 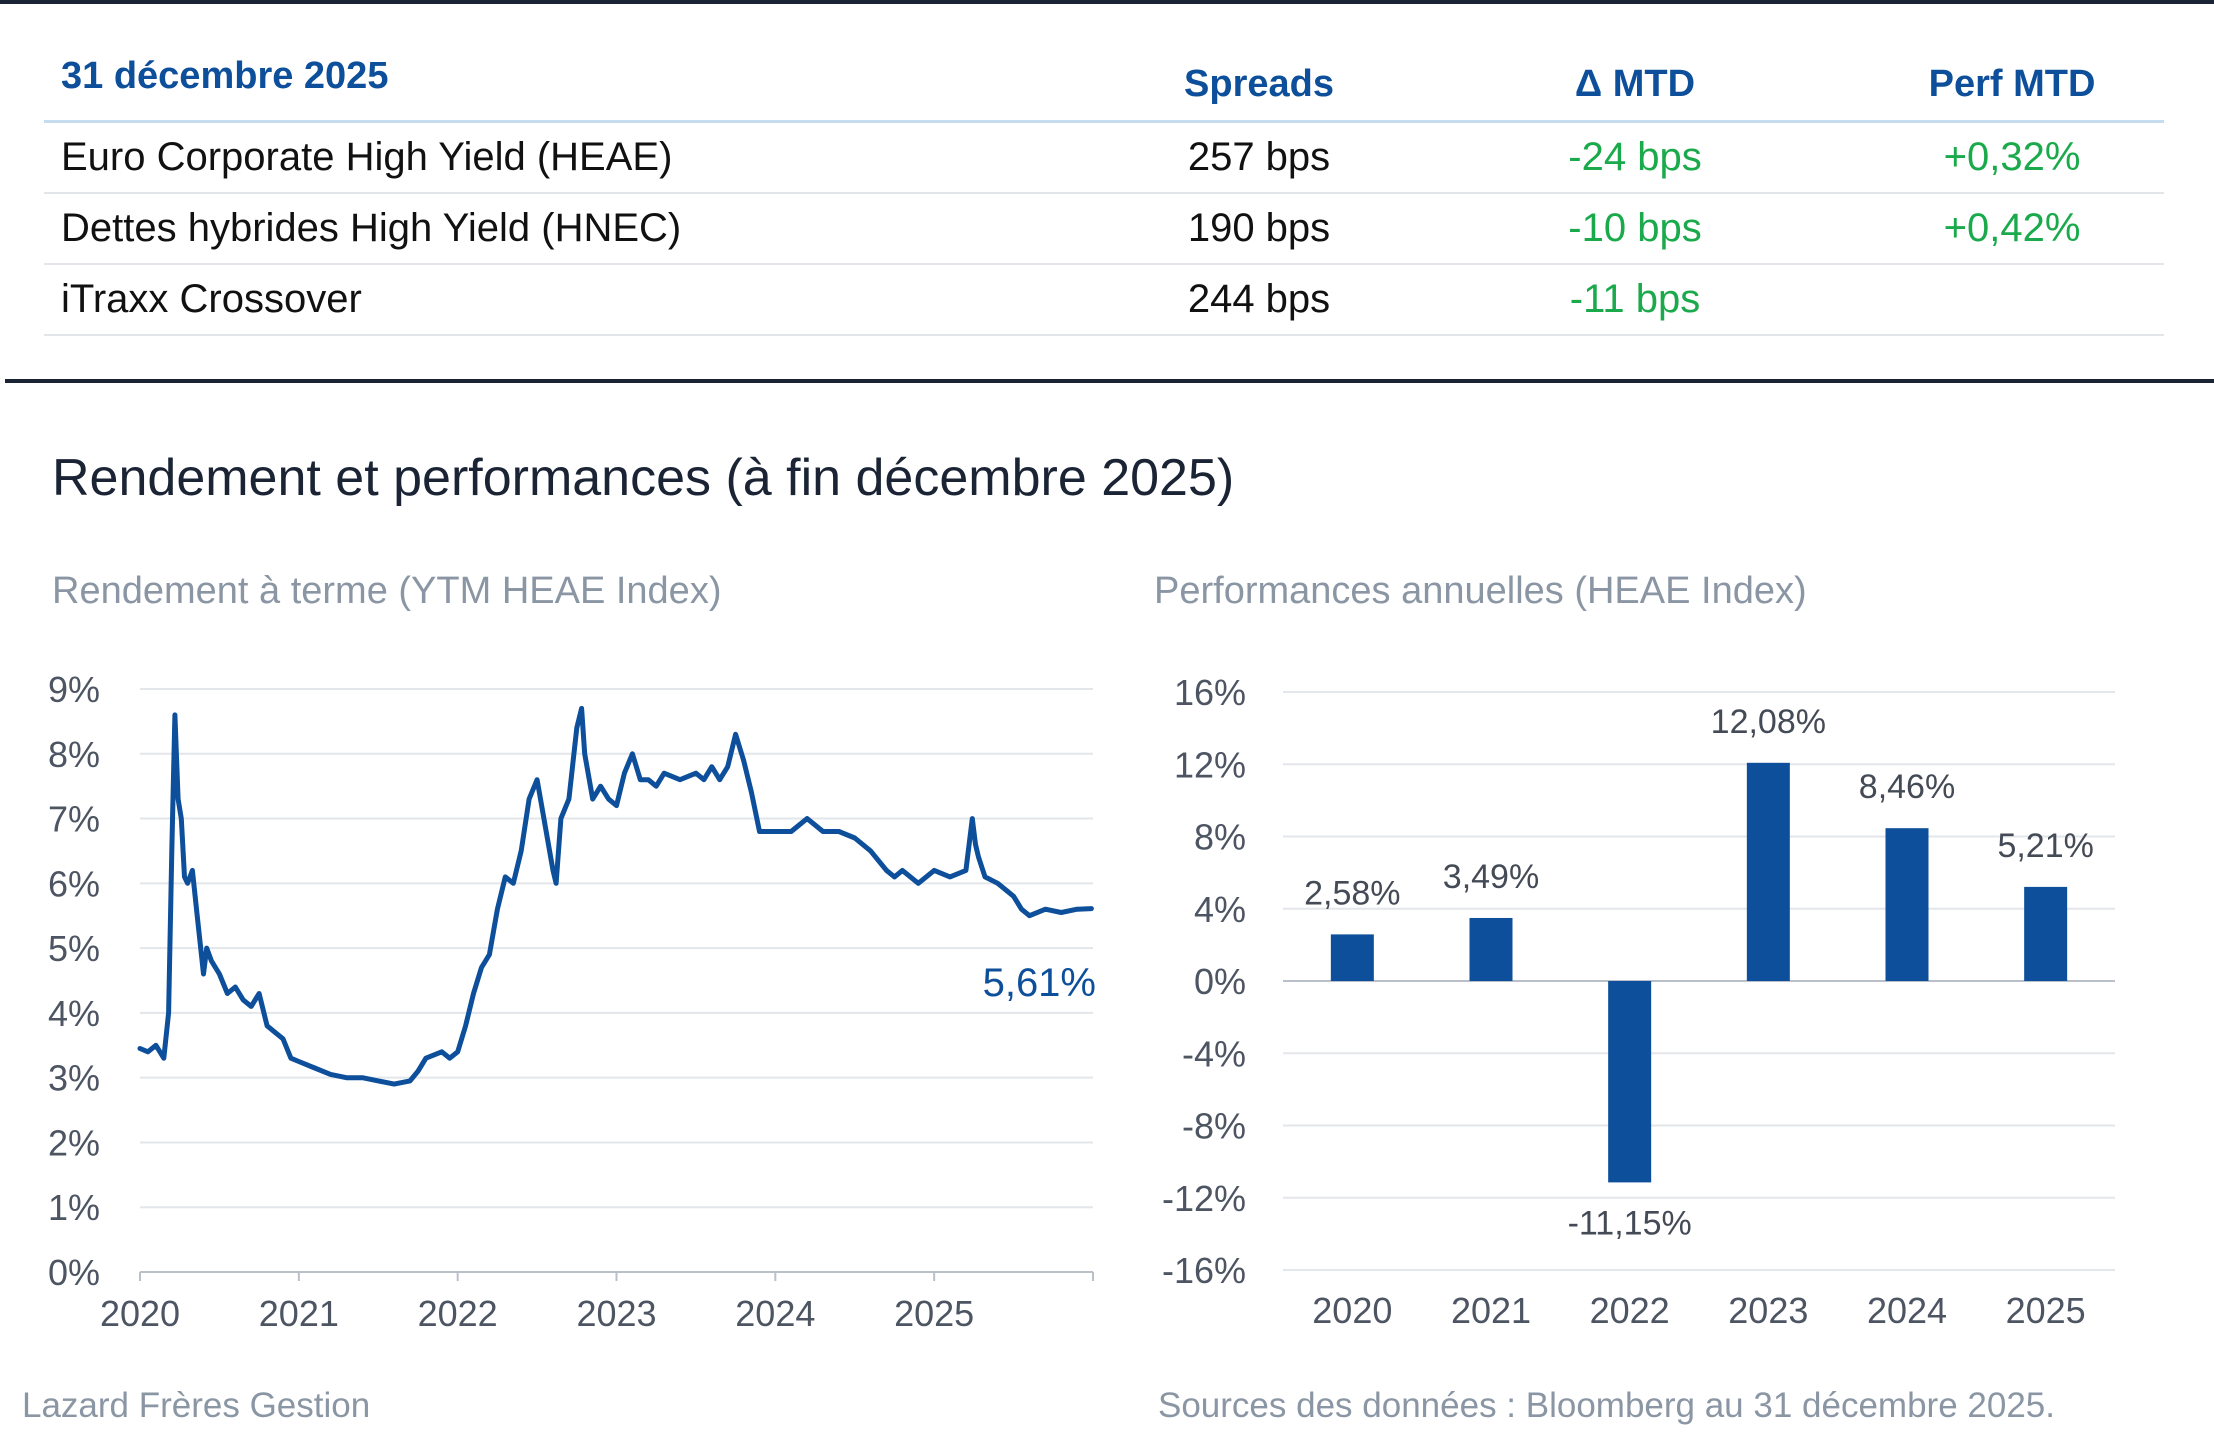 I want to click on row-delta-mtd: -10 bps, so click(x=1635, y=228).